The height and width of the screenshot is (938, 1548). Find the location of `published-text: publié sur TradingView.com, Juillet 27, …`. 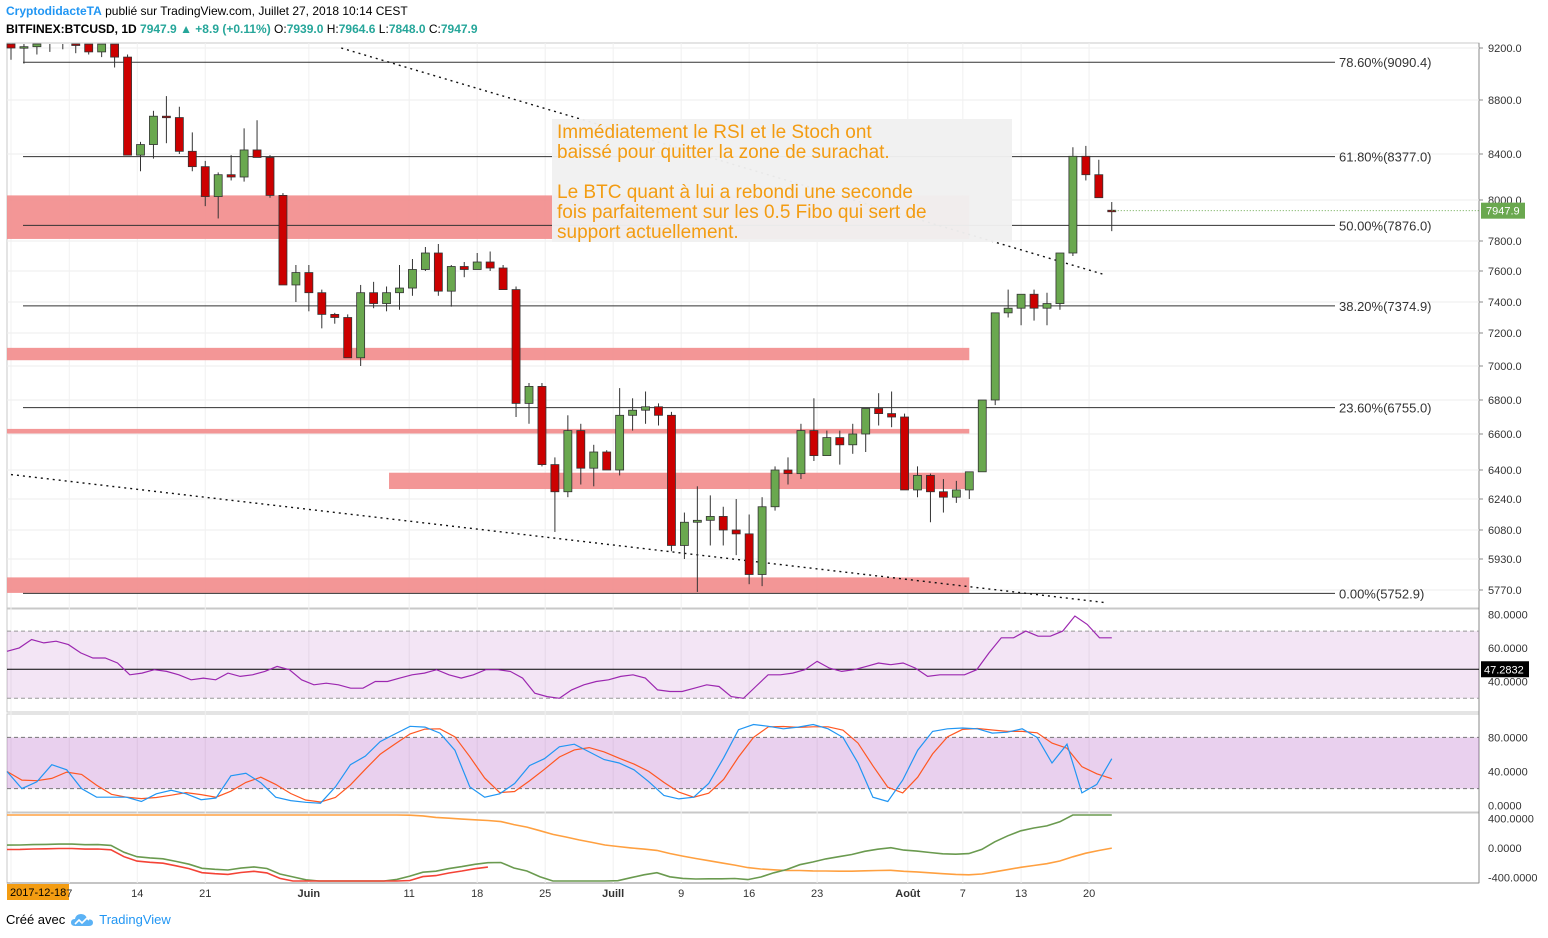

published-text: publié sur TradingView.com, Juillet 27, … is located at coordinates (254, 11).